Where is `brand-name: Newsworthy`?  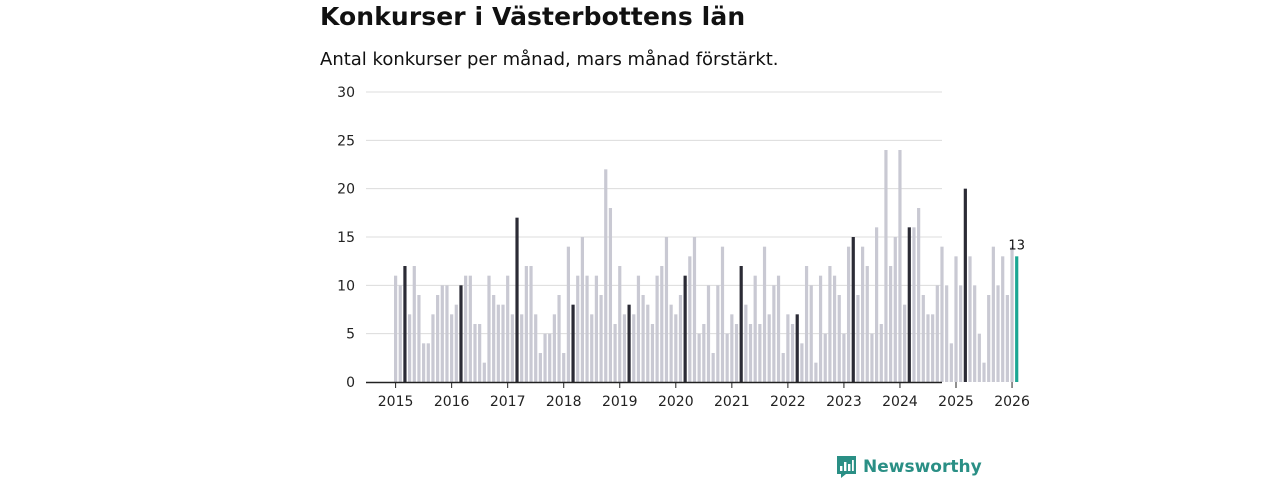
brand-name: Newsworthy is located at coordinates (922, 467).